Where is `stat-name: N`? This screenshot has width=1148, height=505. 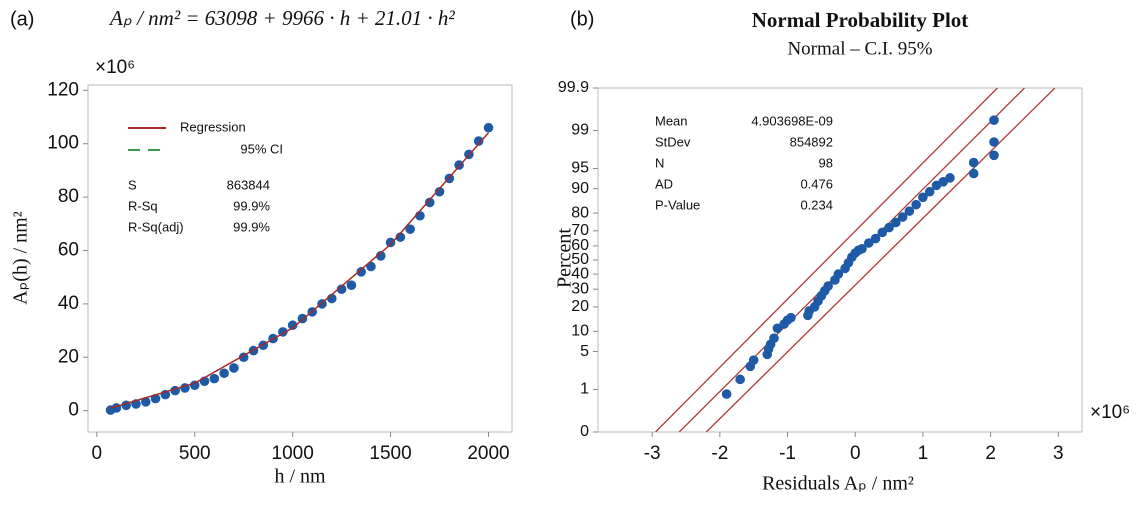
stat-name: N is located at coordinates (659, 162).